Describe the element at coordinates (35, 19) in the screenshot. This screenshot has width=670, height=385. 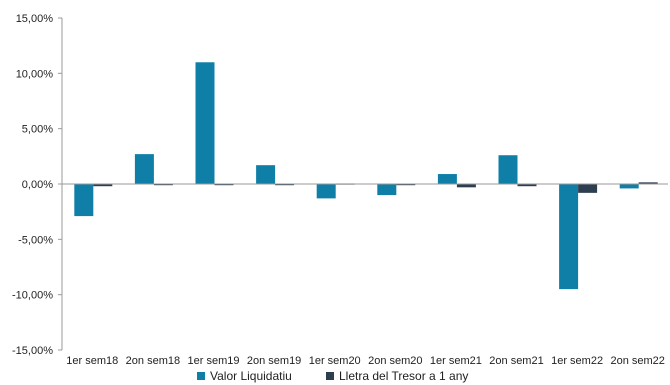
I see `y-tick-label: 15,00%` at that location.